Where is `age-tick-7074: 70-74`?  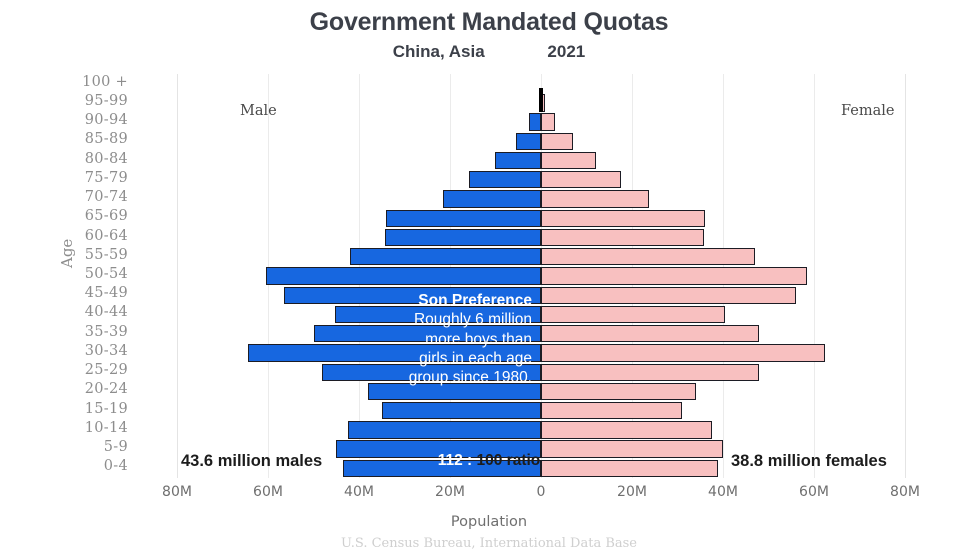 age-tick-7074: 70-74 is located at coordinates (106, 197).